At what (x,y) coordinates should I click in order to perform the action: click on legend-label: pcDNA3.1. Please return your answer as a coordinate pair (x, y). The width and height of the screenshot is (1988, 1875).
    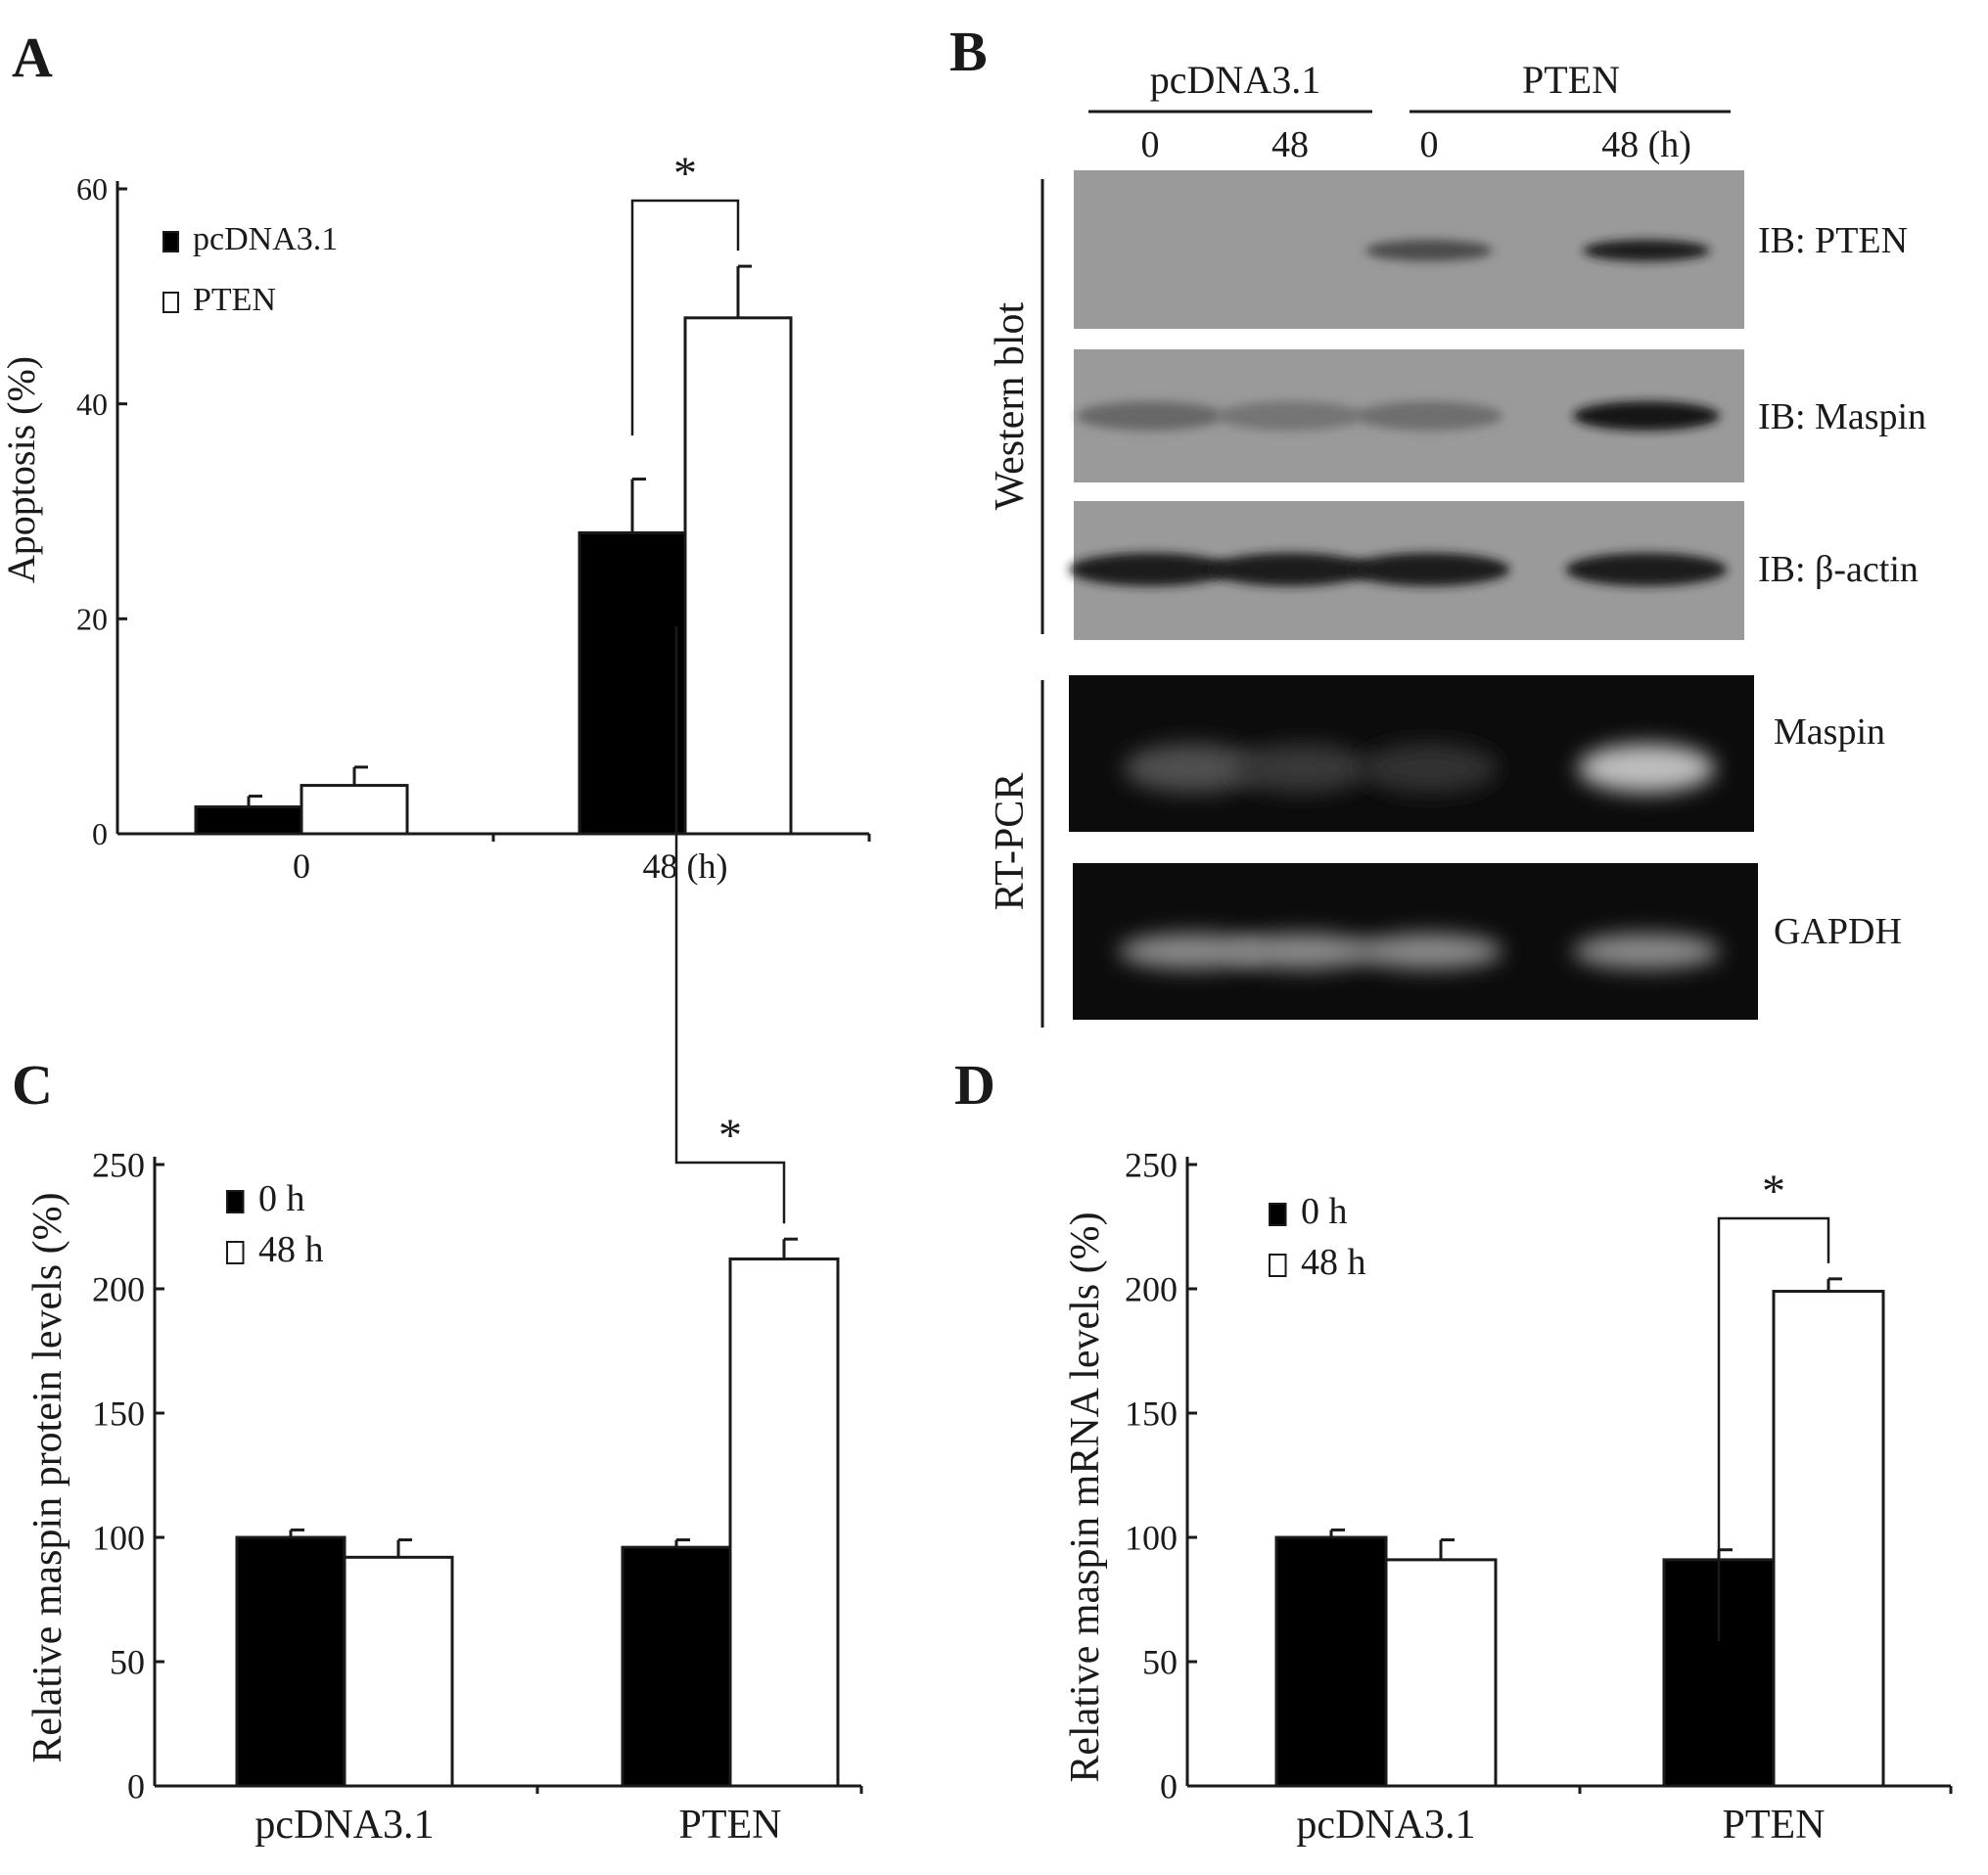
    Looking at the image, I should click on (265, 239).